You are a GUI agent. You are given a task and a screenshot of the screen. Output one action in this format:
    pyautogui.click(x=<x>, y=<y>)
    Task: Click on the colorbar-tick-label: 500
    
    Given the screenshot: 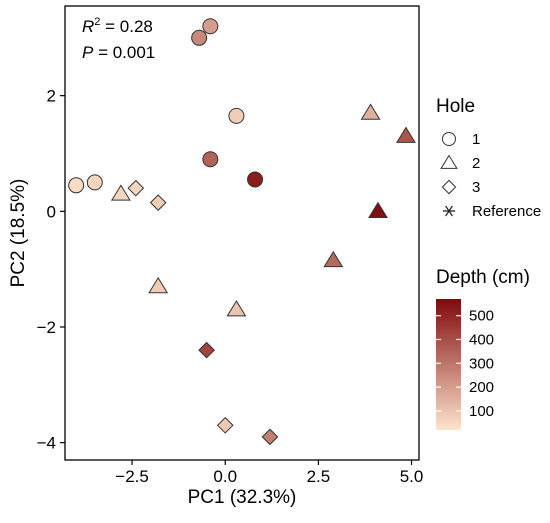 What is the action you would take?
    pyautogui.click(x=481, y=316)
    